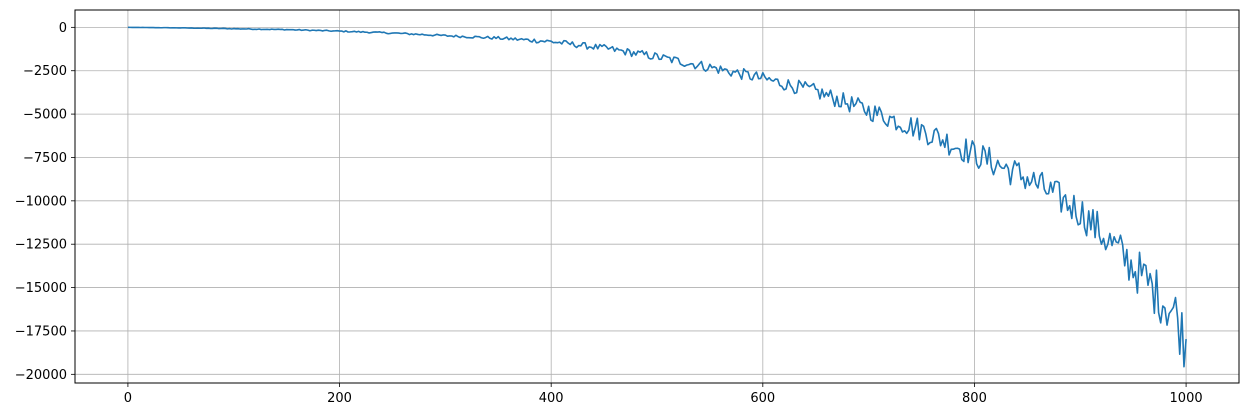 The width and height of the screenshot is (1247, 413). What do you see at coordinates (45, 115) in the screenshot?
I see `y-tick-label: −5000` at bounding box center [45, 115].